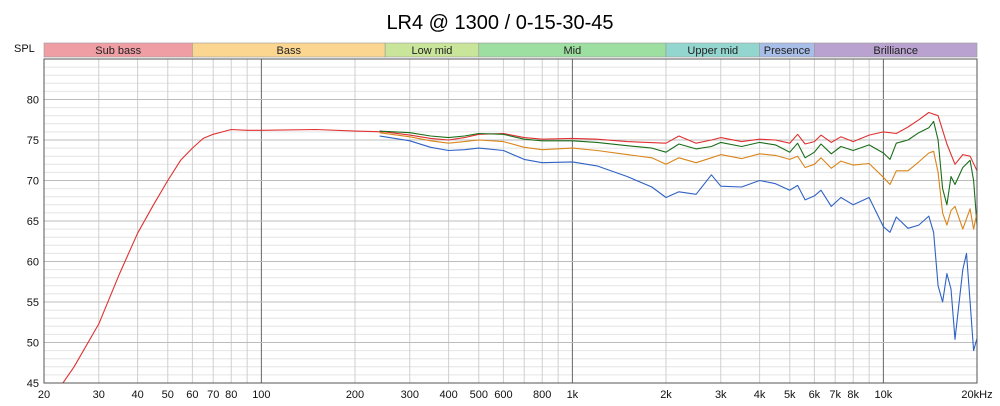  Describe the element at coordinates (760, 395) in the screenshot. I see `x-tick-label: 4k` at that location.